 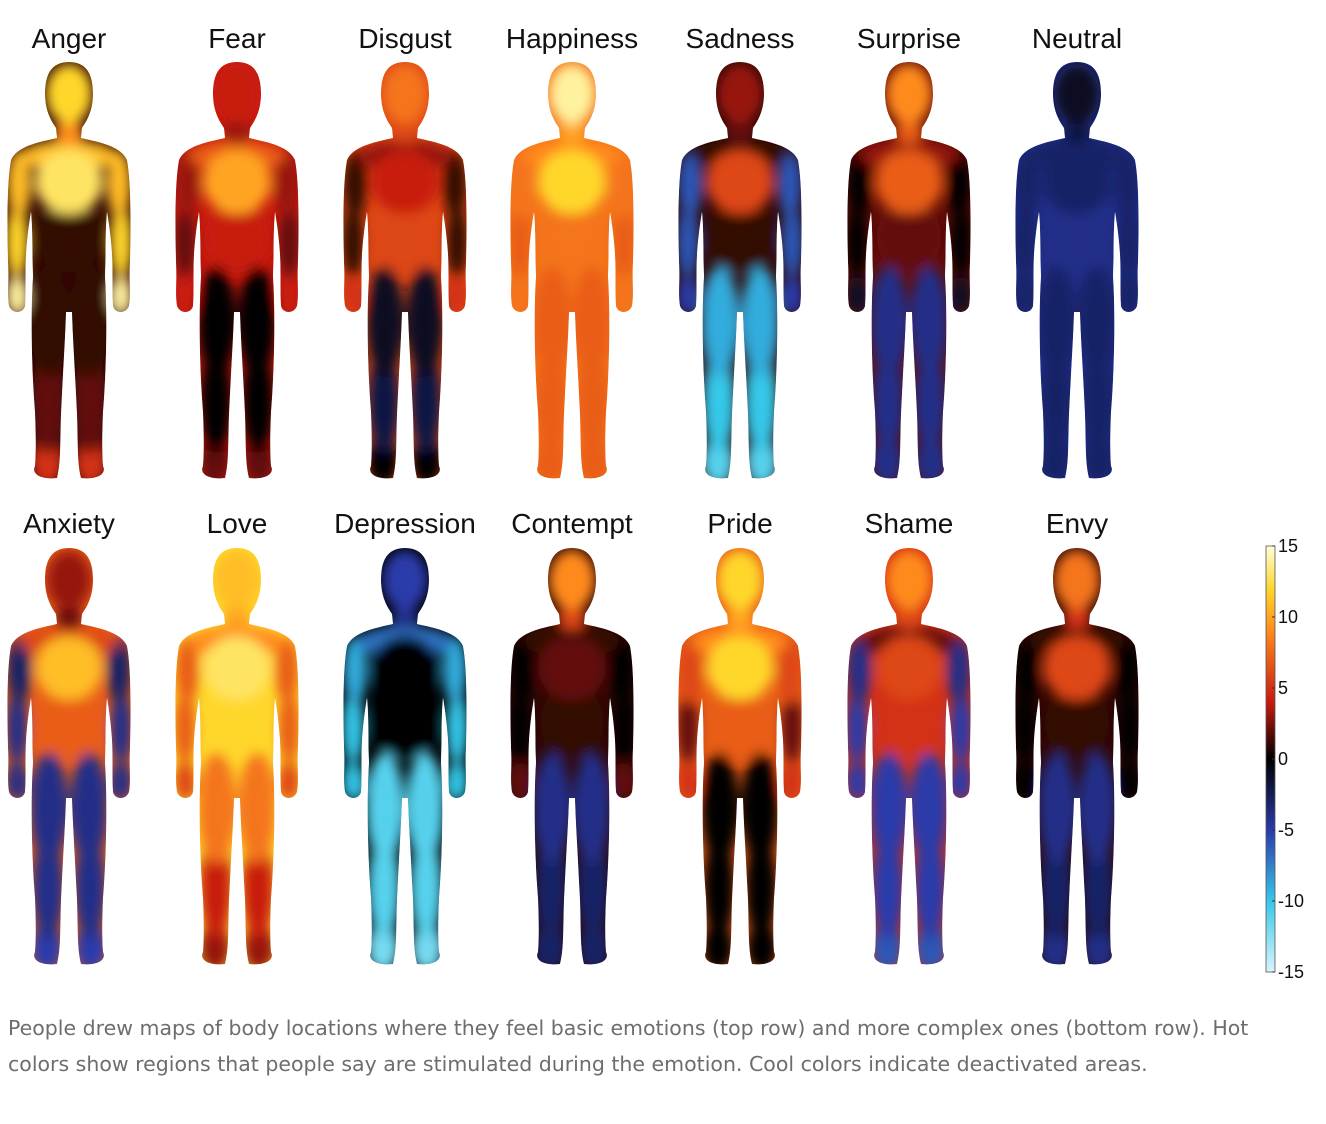 What do you see at coordinates (217, 322) in the screenshot?
I see `region-upper-leg-fear-left` at bounding box center [217, 322].